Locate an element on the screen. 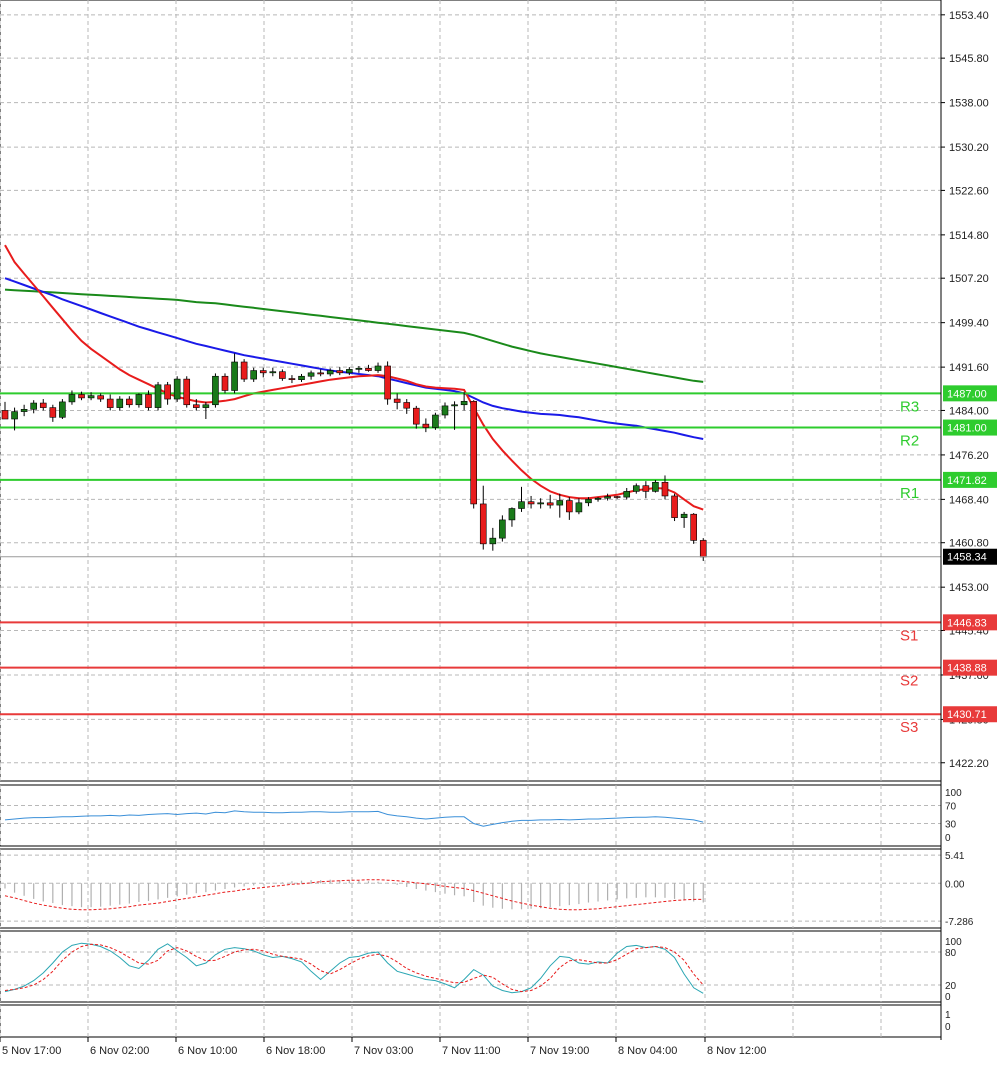 The height and width of the screenshot is (1072, 1000). x-axis-label: 7 Nov 03:00 is located at coordinates (383, 1051).